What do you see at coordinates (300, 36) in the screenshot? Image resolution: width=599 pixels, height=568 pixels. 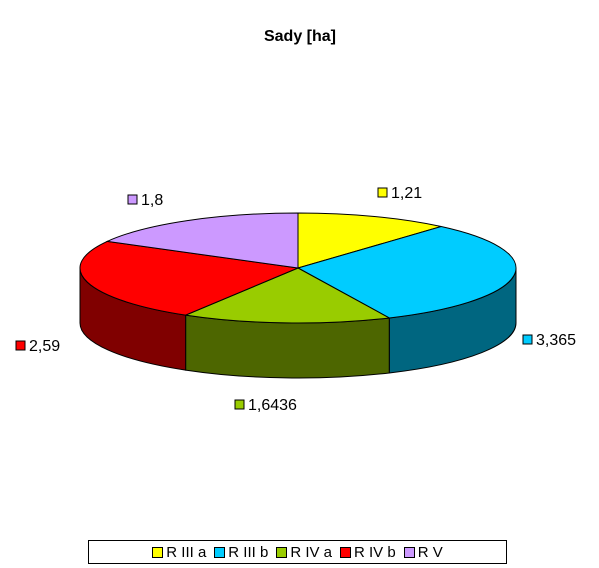 I see `chart-title: Sady [ha]` at bounding box center [300, 36].